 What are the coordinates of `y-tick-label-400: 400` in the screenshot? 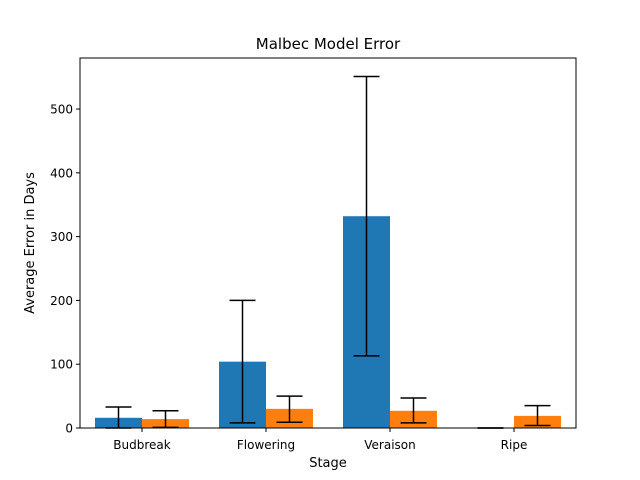 It's located at (61, 173).